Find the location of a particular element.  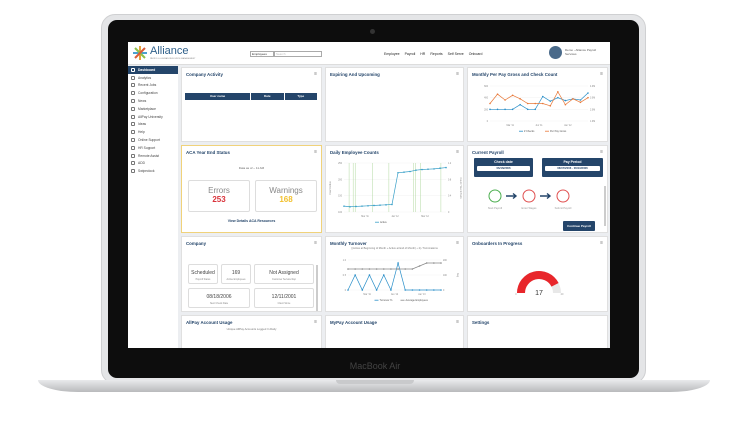

sidebar-item-add: ADD is located at coordinates (153, 164).